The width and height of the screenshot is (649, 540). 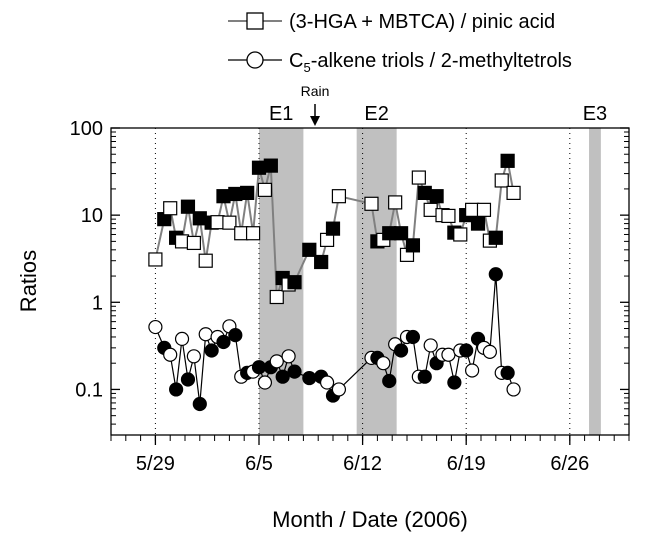 What do you see at coordinates (430, 62) in the screenshot?
I see `legend-label-series-2: C5-alkene triols / 2-methyltetrols` at bounding box center [430, 62].